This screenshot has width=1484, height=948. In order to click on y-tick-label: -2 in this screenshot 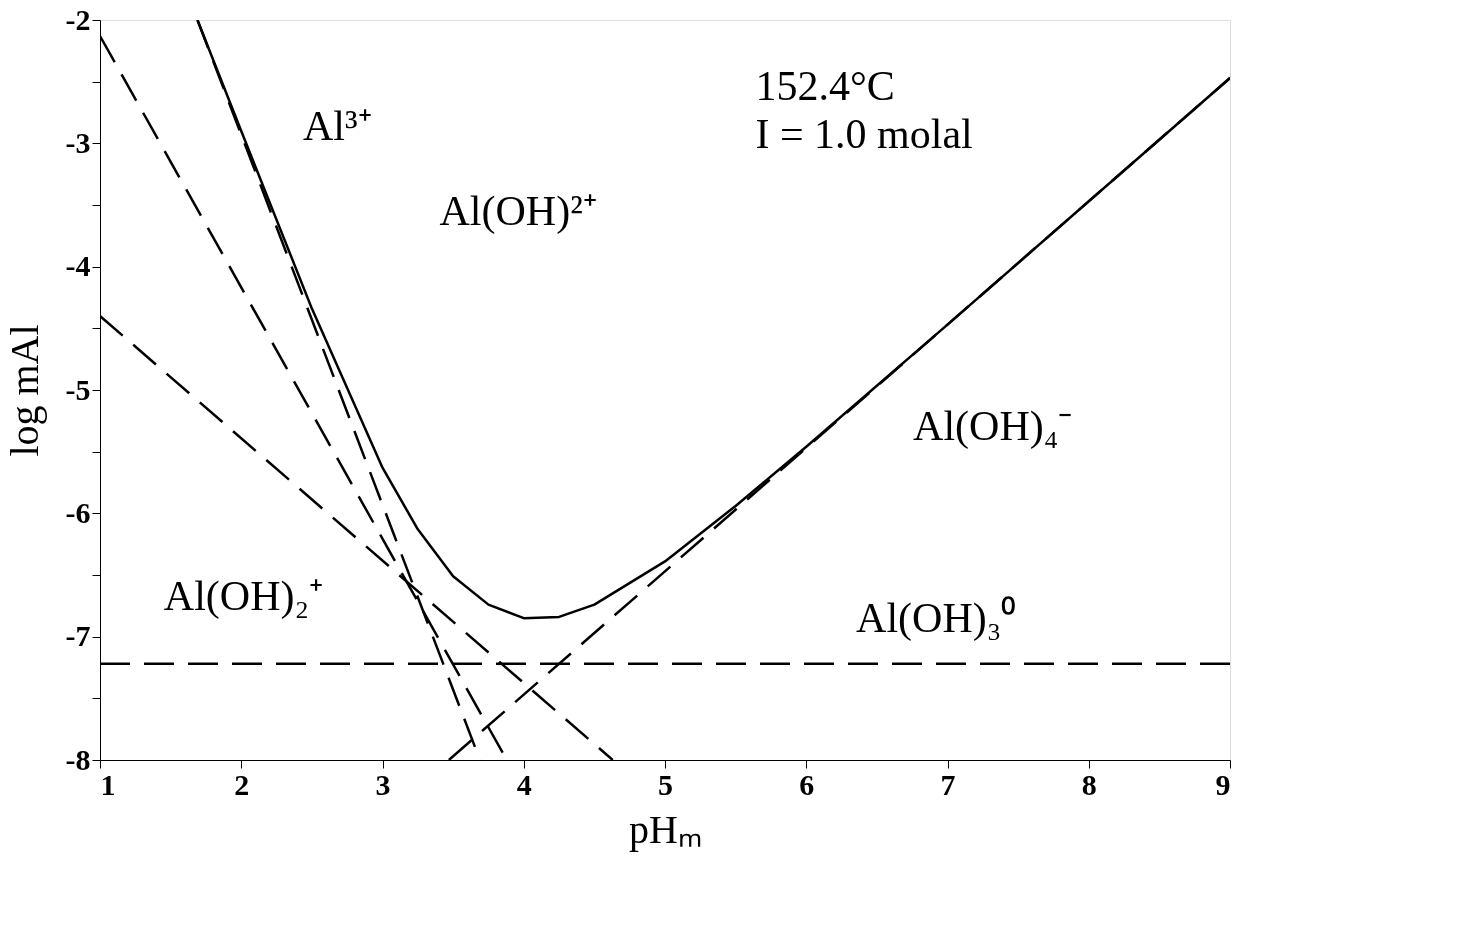, I will do `click(78, 19)`.